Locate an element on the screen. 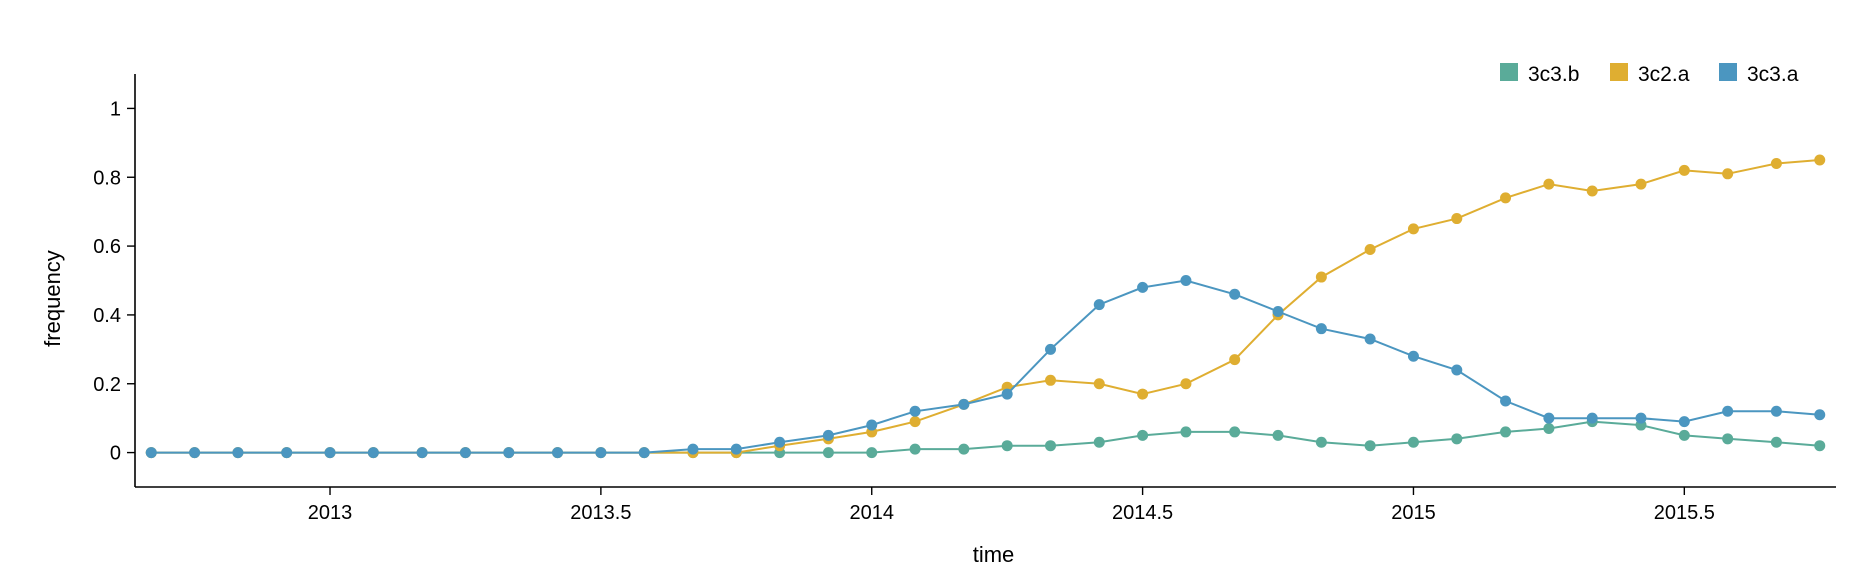  legend-item-3c3.a: 3c3.a is located at coordinates (1759, 74).